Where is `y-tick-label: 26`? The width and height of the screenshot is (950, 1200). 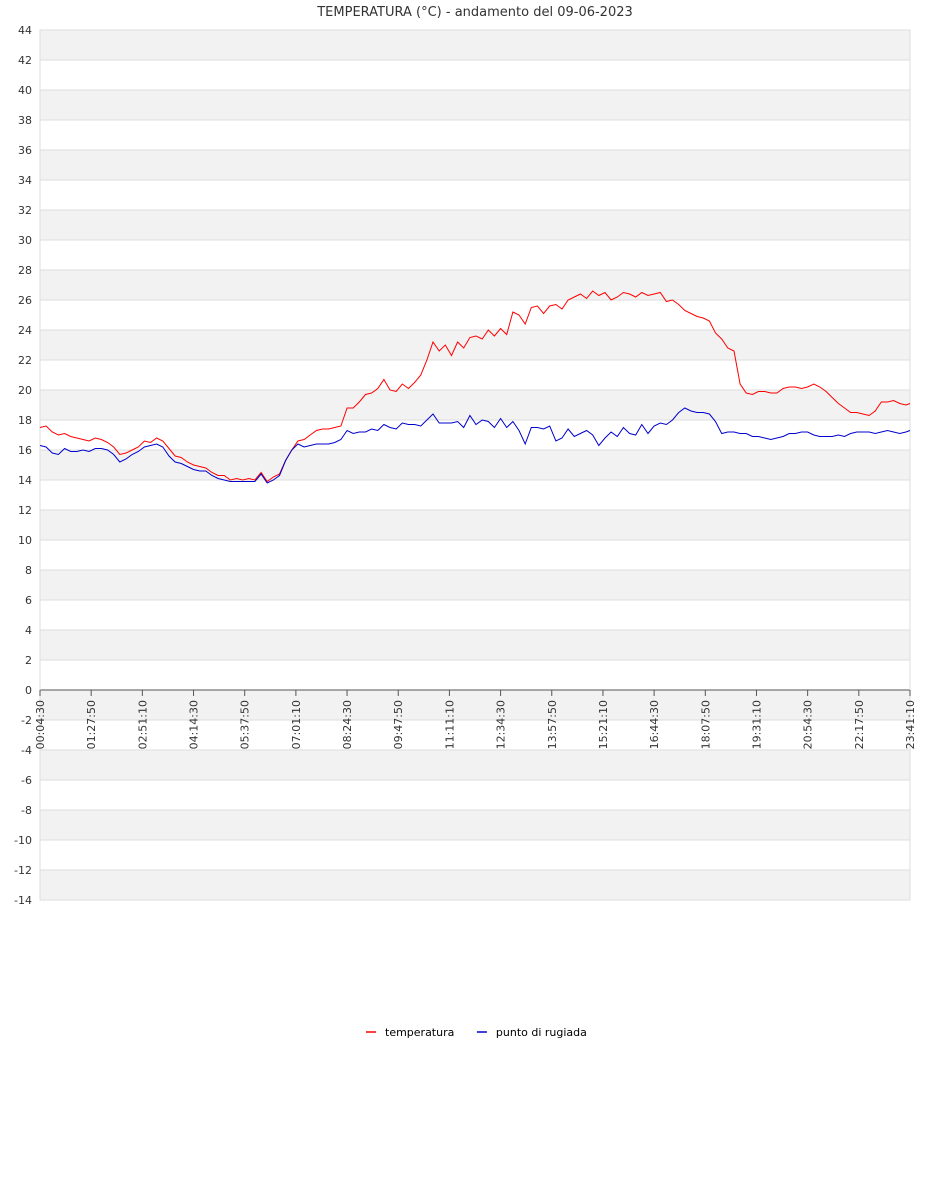 y-tick-label: 26 is located at coordinates (25, 300).